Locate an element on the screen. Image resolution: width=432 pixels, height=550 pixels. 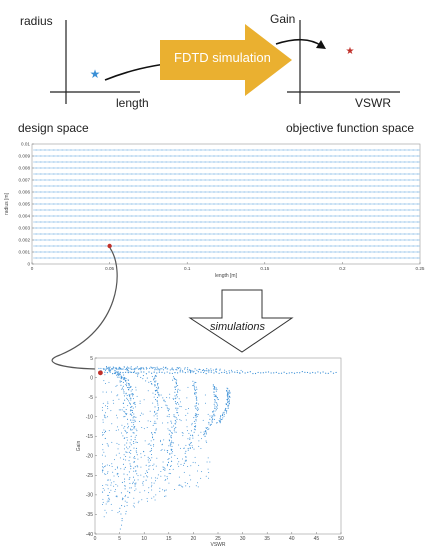
design-space-chart-ylabel: radius [m] is located at coordinates (7, 203).